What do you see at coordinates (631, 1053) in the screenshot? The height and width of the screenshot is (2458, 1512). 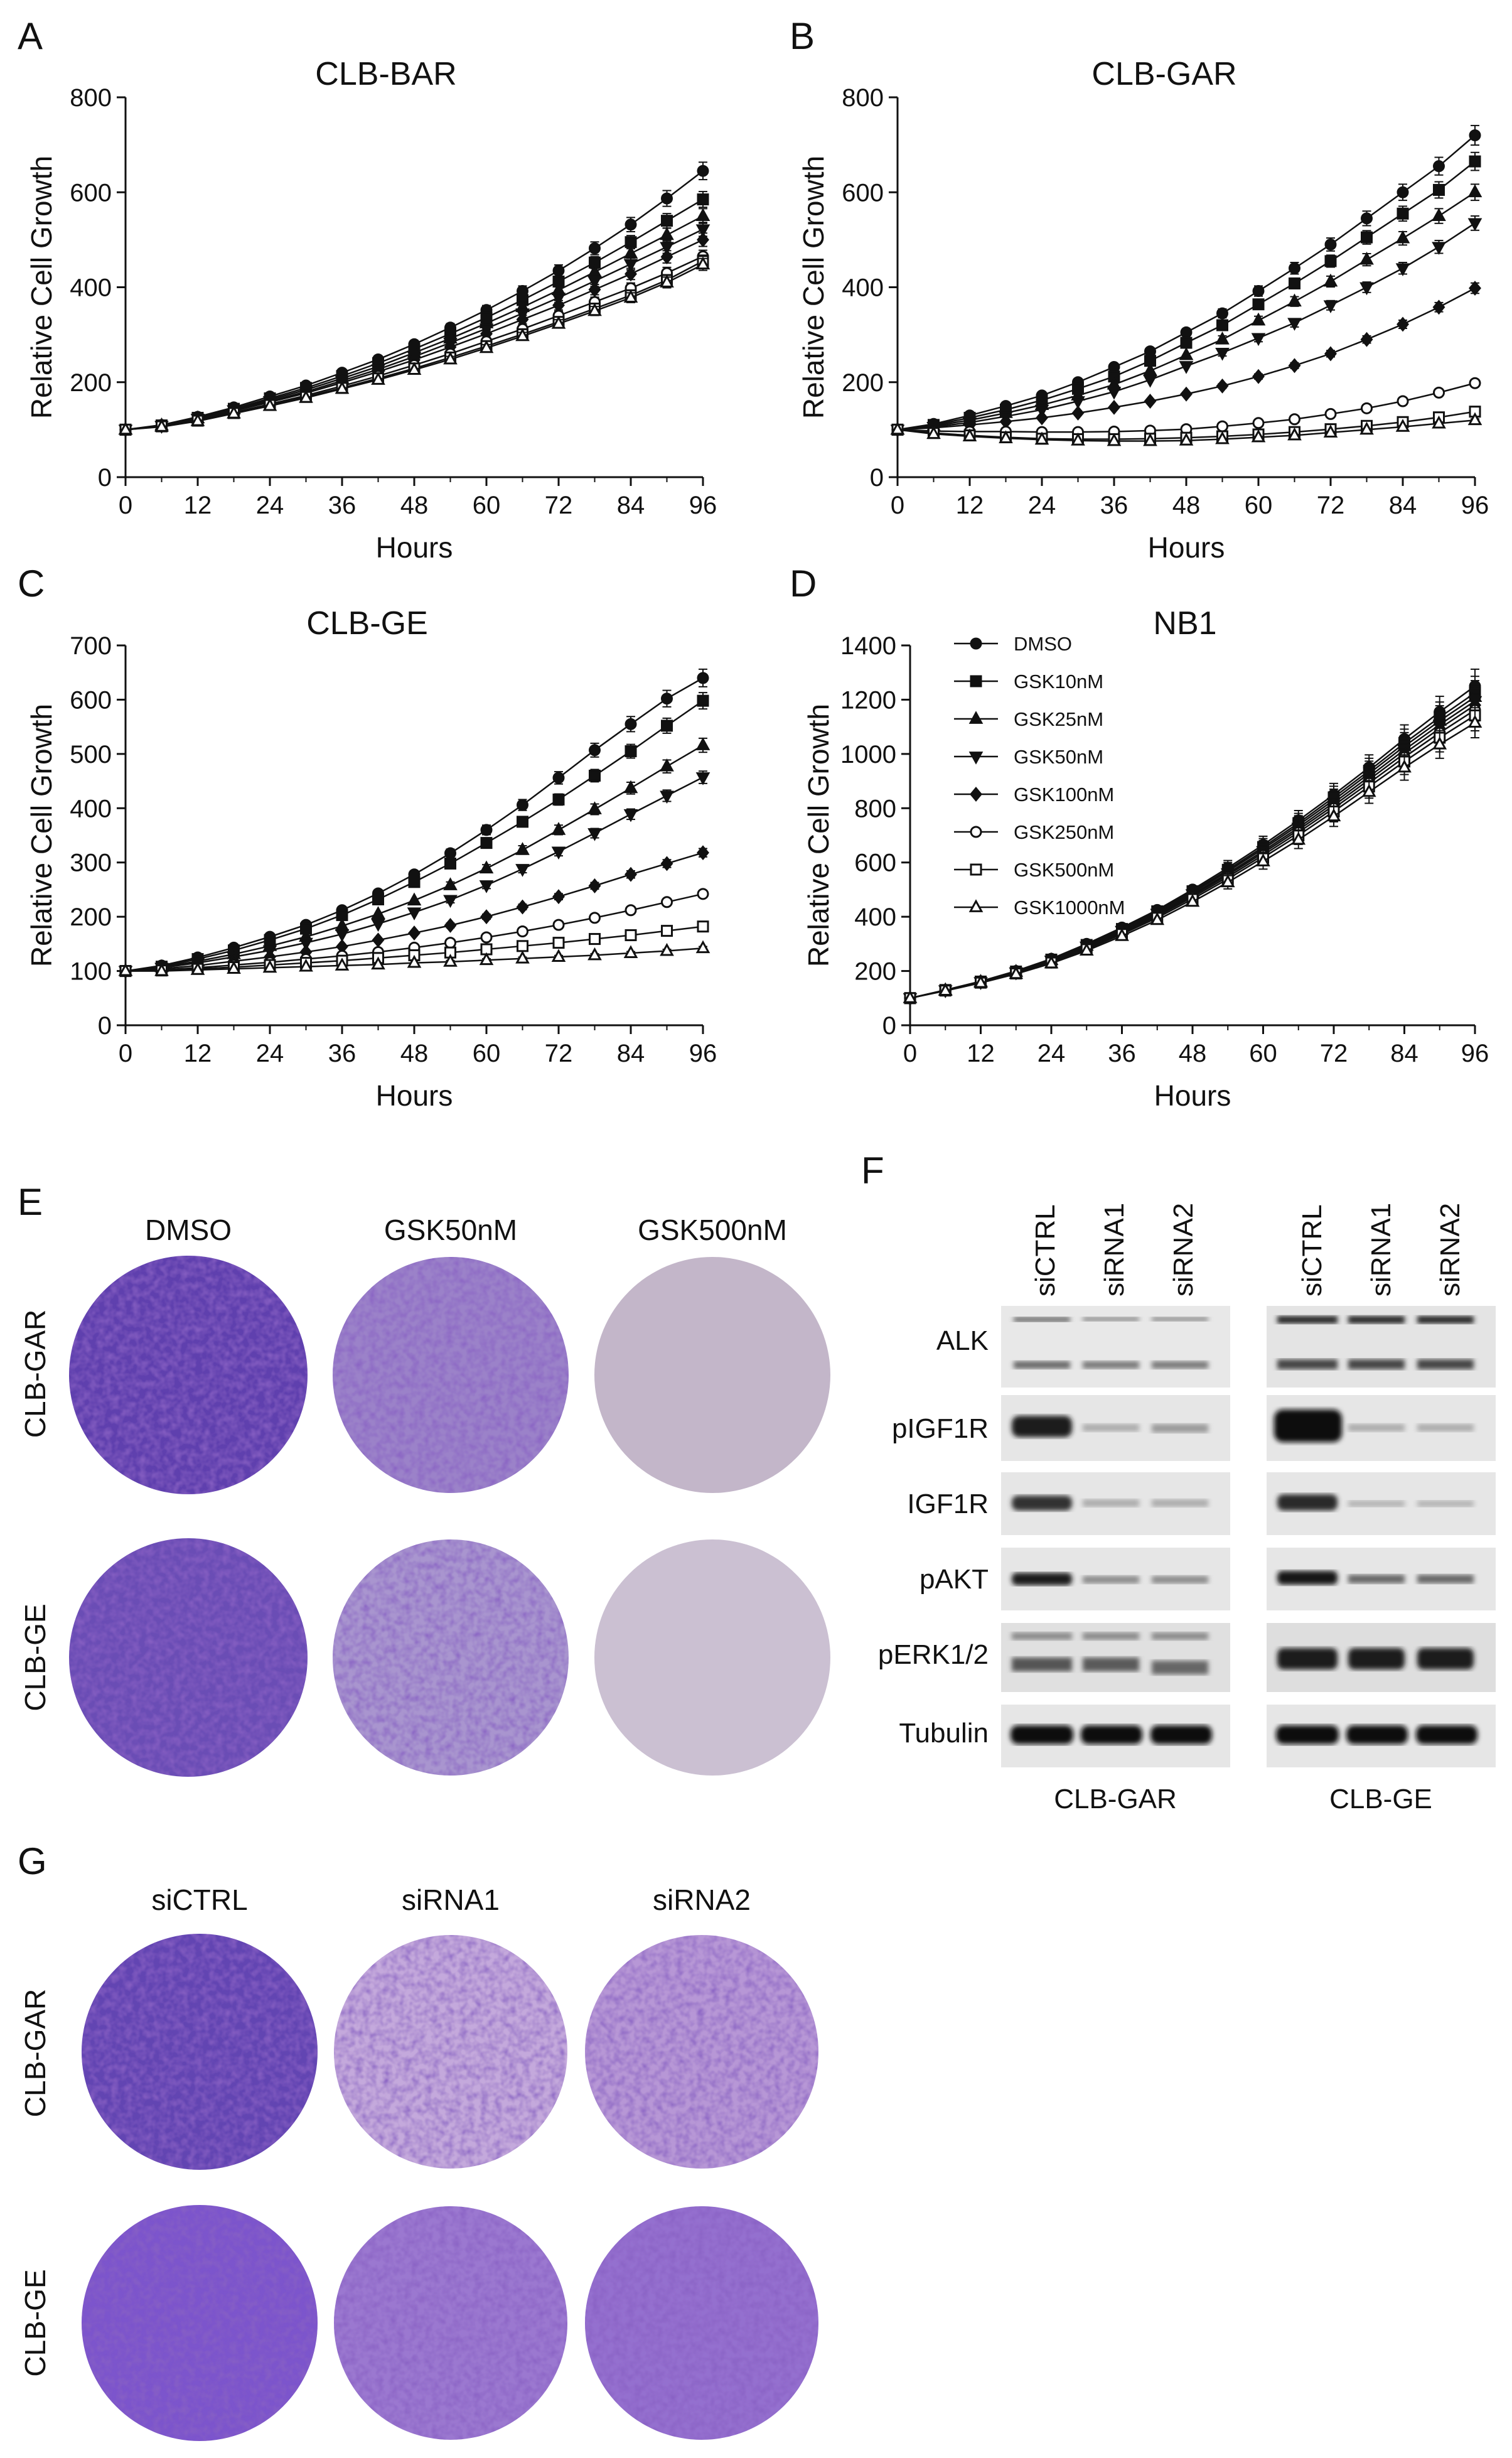 I see `x-tick-label: 84` at bounding box center [631, 1053].